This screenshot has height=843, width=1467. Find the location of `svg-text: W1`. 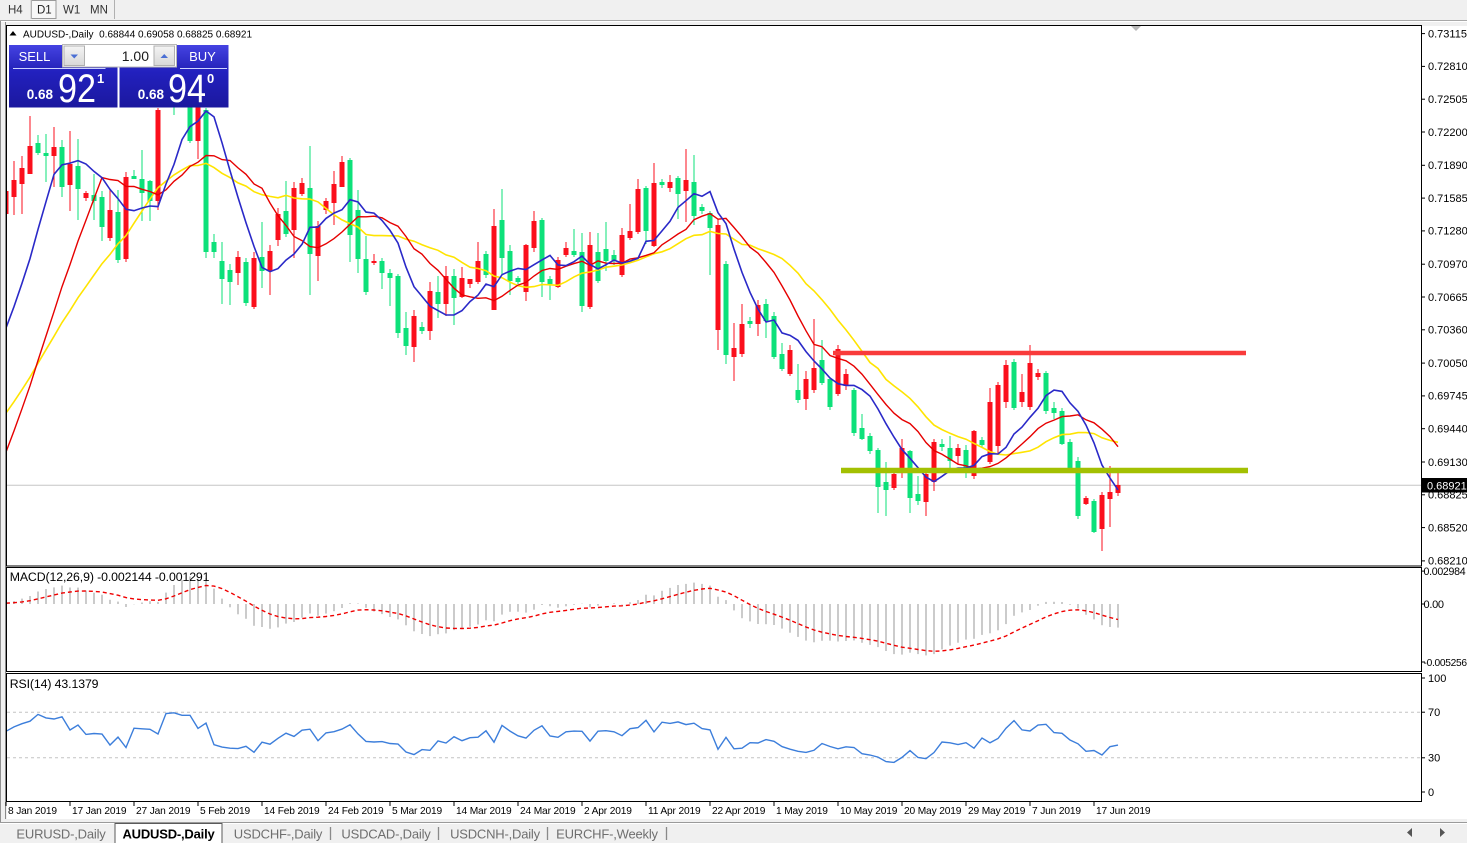

svg-text: W1 is located at coordinates (71, 11).